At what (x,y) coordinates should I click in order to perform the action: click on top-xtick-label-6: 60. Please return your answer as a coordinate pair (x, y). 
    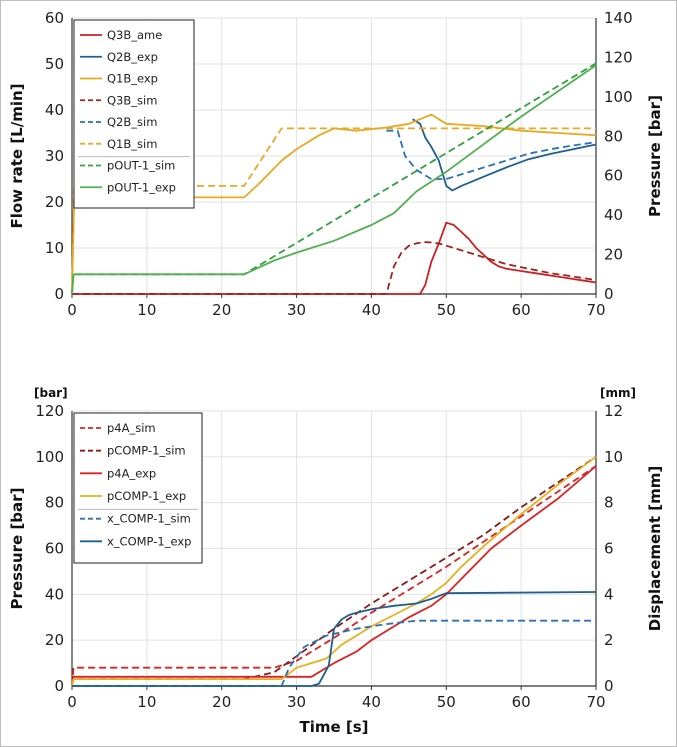
    Looking at the image, I should click on (521, 310).